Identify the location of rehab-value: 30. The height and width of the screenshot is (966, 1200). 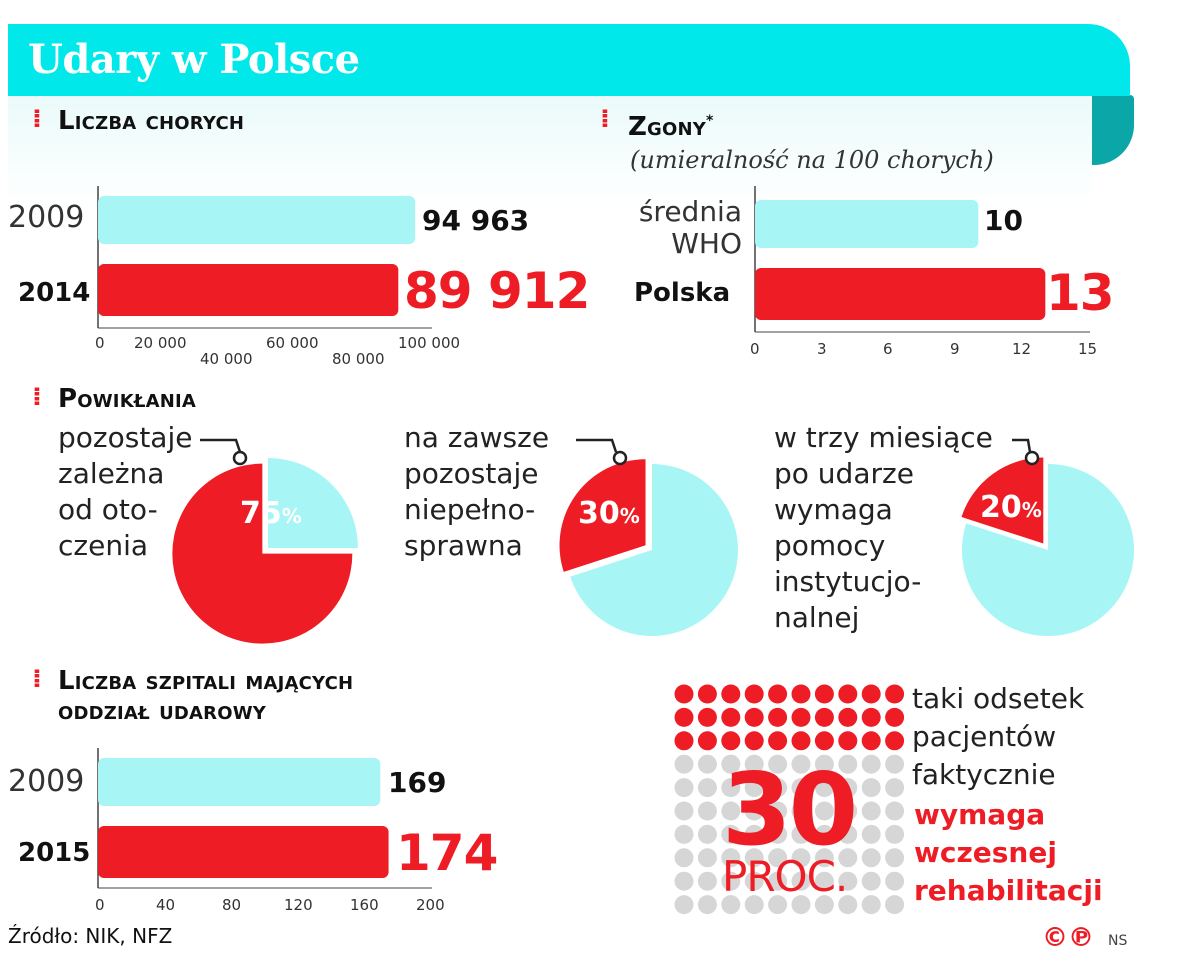
(790, 809).